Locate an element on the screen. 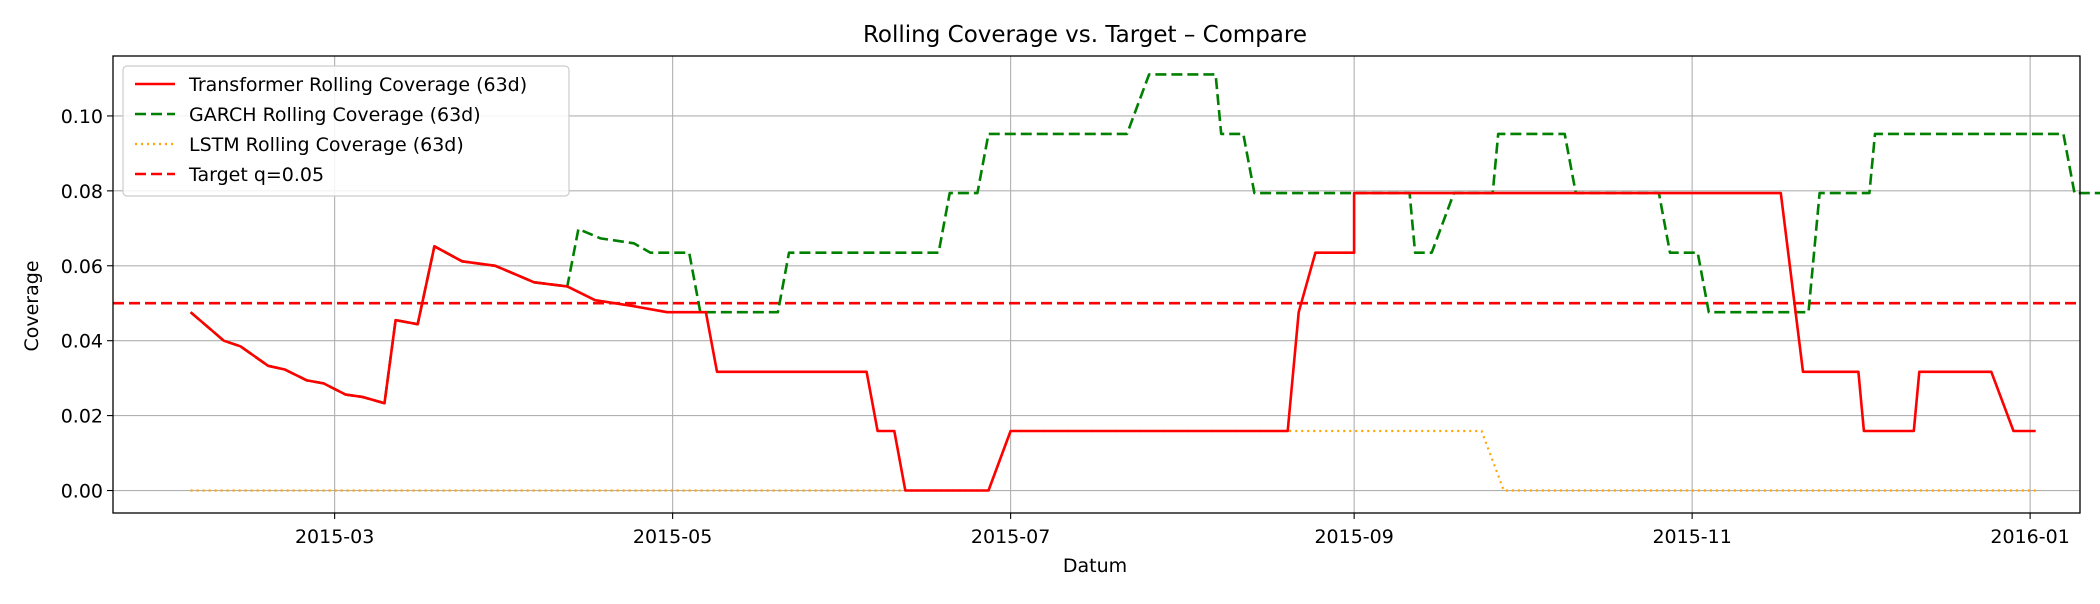 The image size is (2100, 604). legend-box is located at coordinates (346, 131).